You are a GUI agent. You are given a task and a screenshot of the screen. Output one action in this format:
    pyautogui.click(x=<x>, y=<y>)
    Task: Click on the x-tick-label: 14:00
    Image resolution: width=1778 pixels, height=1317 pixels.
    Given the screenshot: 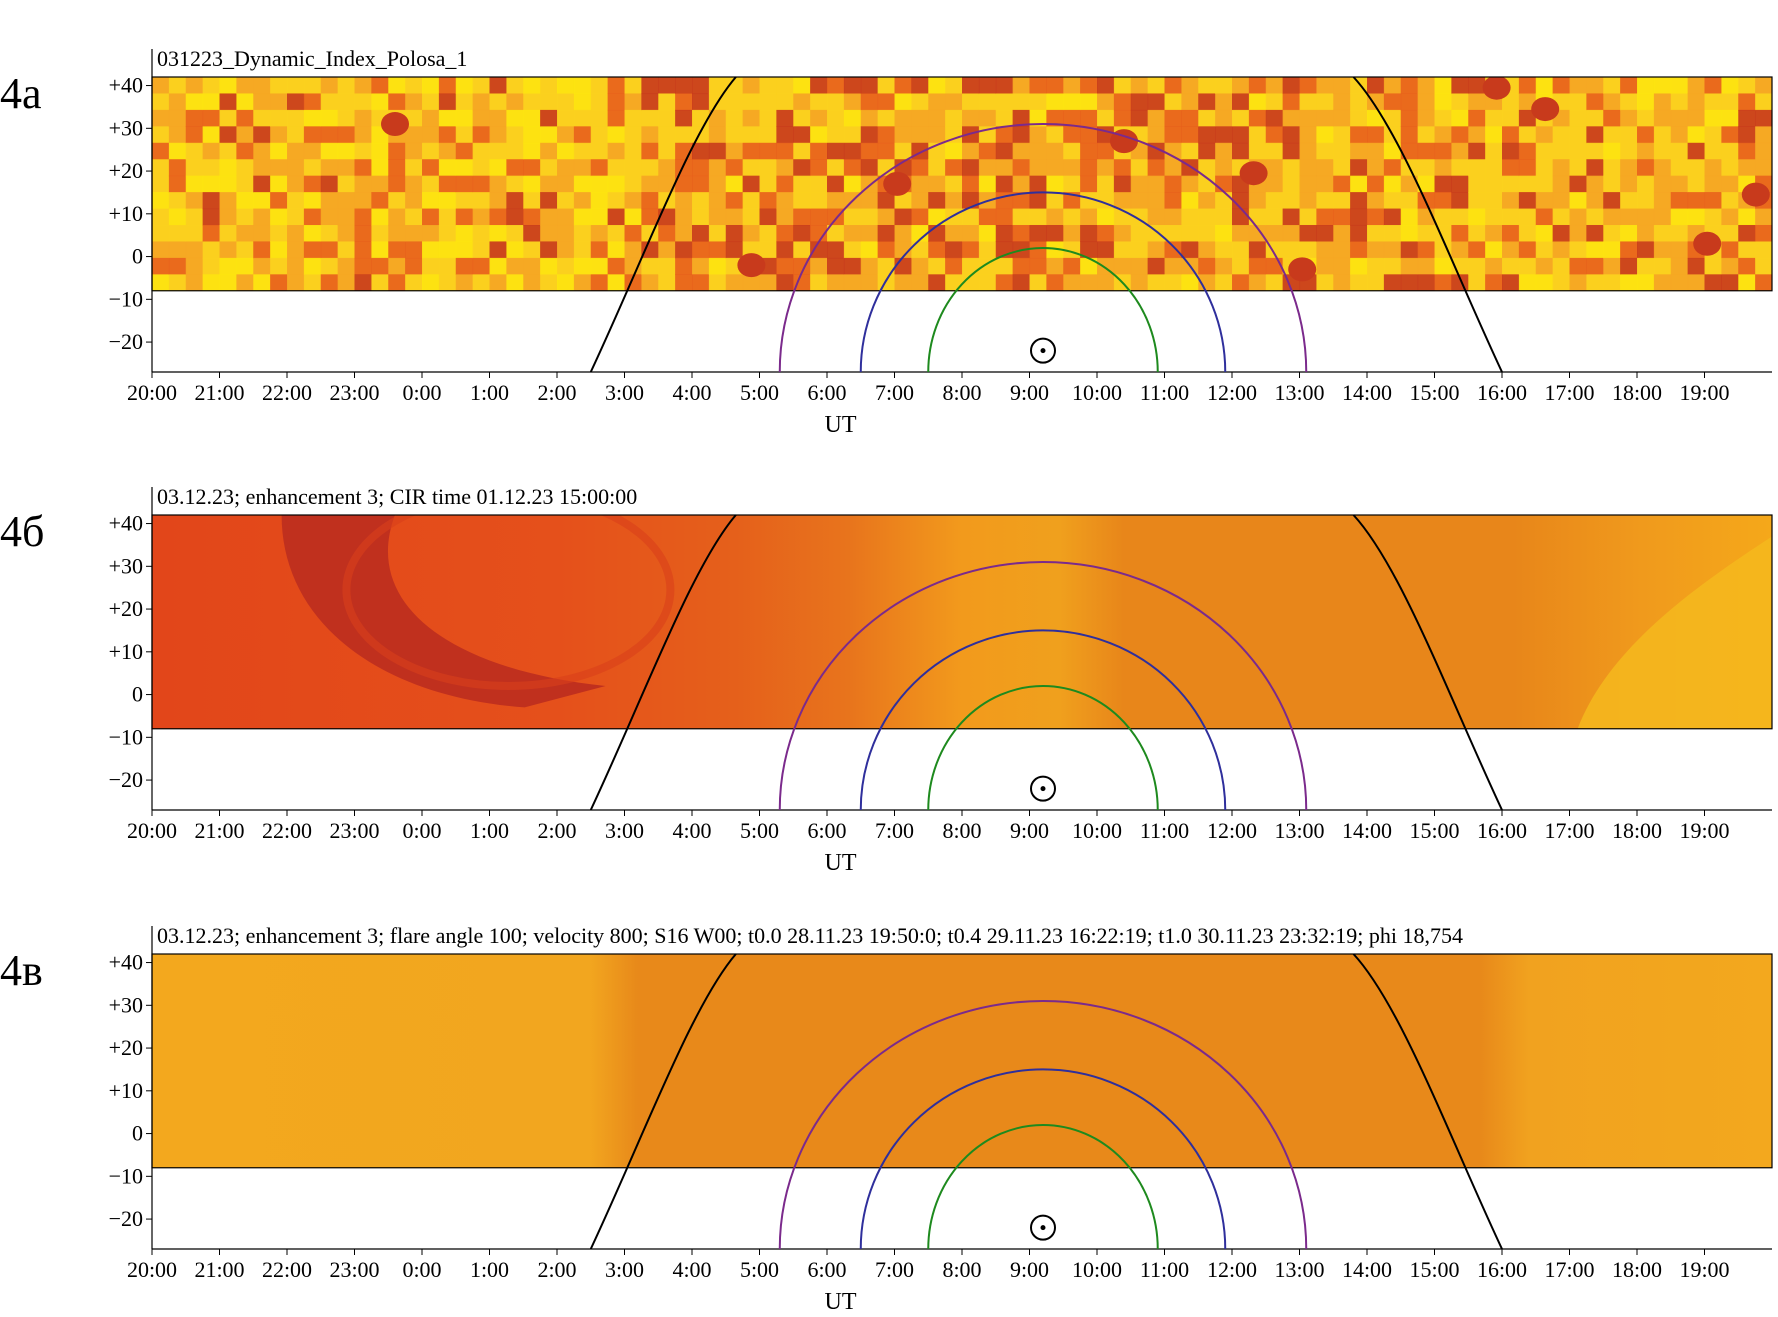 What is the action you would take?
    pyautogui.click(x=1367, y=392)
    